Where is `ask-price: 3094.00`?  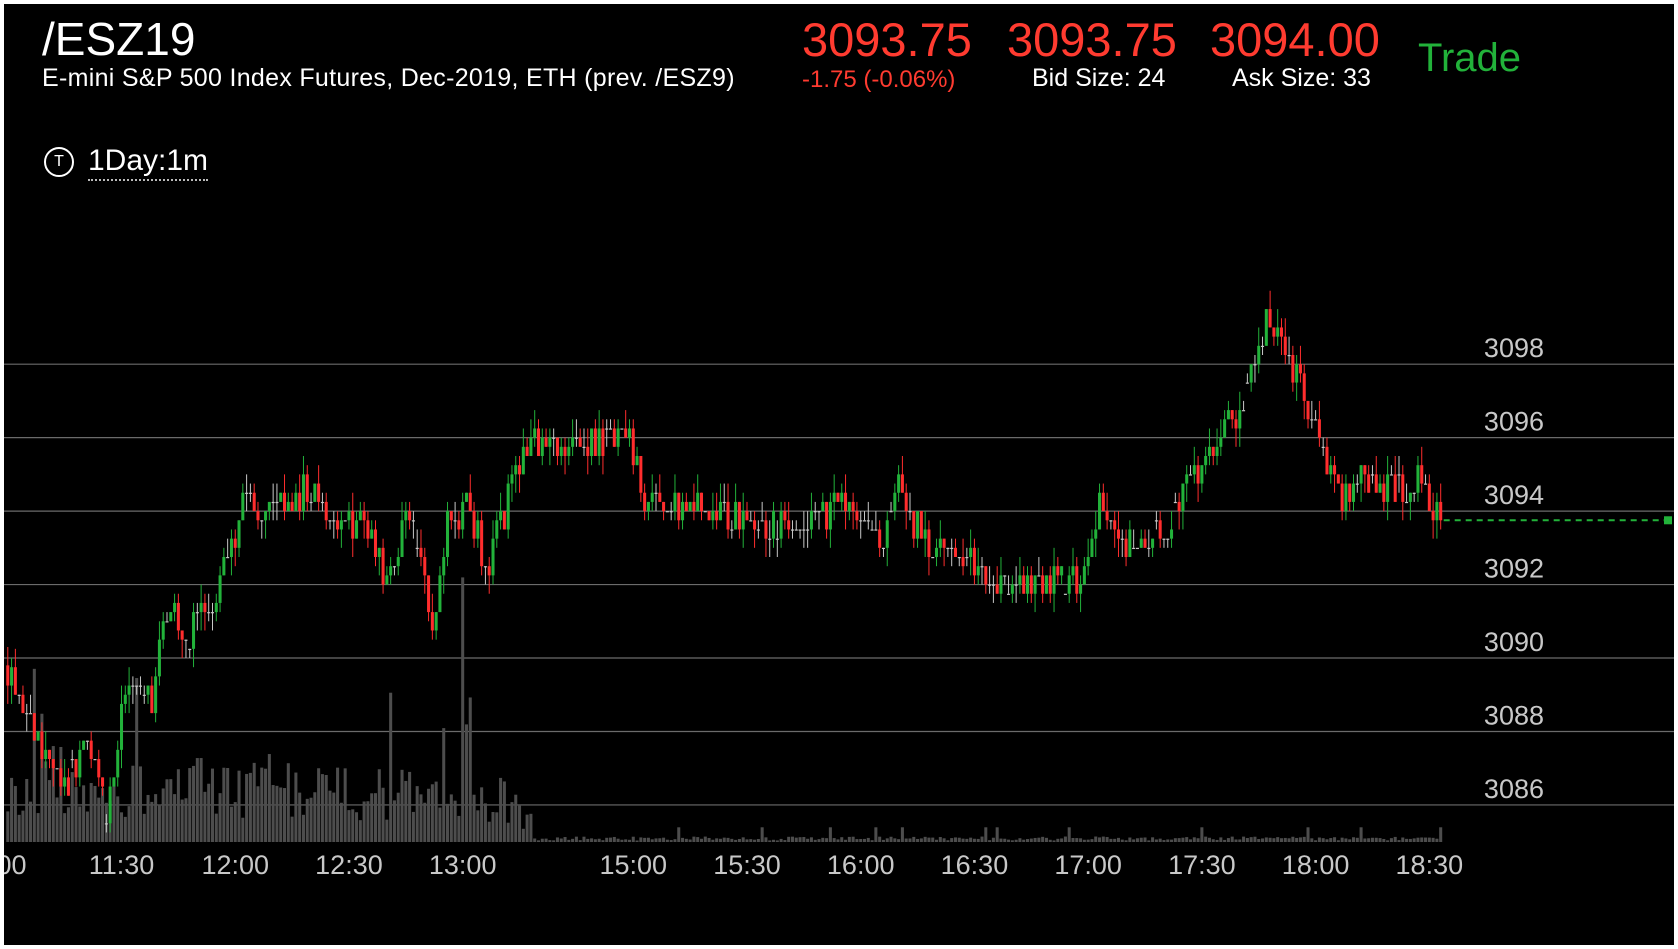 ask-price: 3094.00 is located at coordinates (1295, 39).